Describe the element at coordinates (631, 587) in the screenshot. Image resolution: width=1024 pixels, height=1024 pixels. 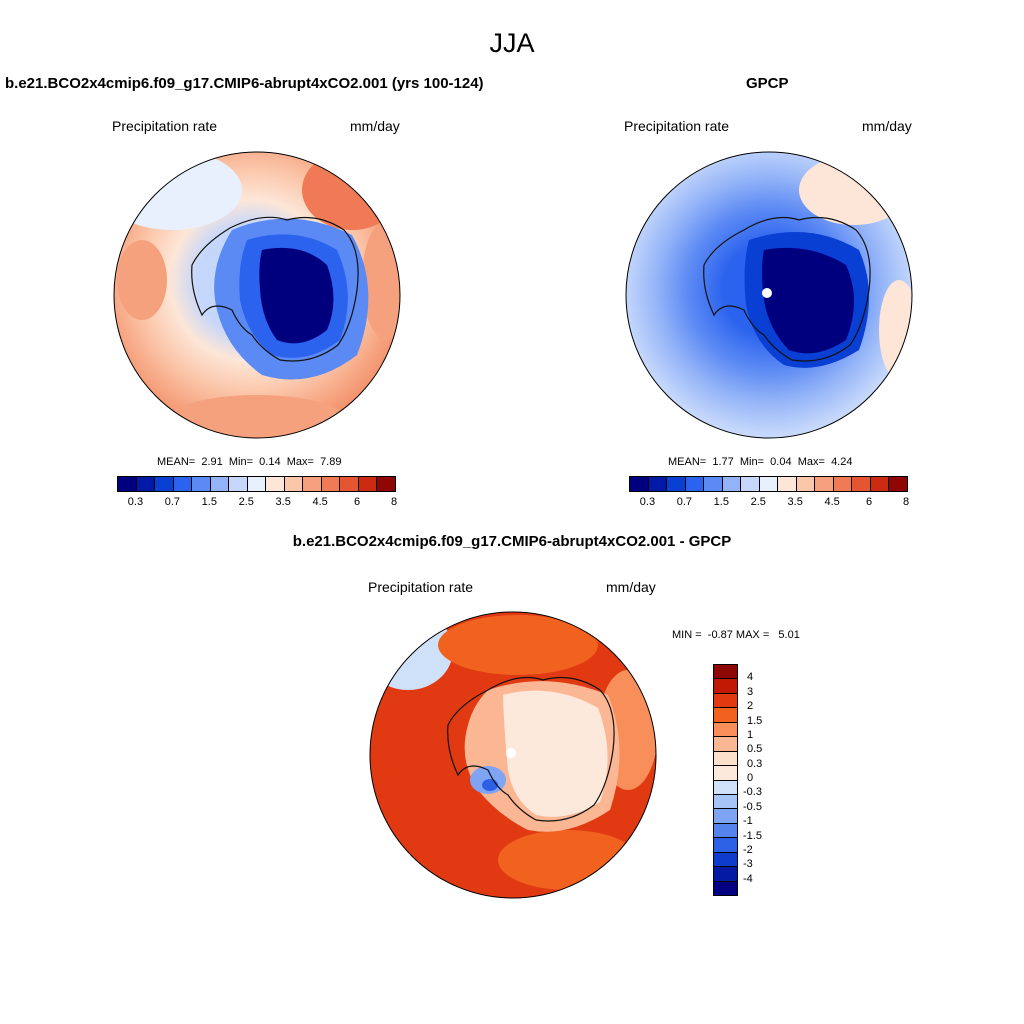
I see `panel3-units: mm/day` at that location.